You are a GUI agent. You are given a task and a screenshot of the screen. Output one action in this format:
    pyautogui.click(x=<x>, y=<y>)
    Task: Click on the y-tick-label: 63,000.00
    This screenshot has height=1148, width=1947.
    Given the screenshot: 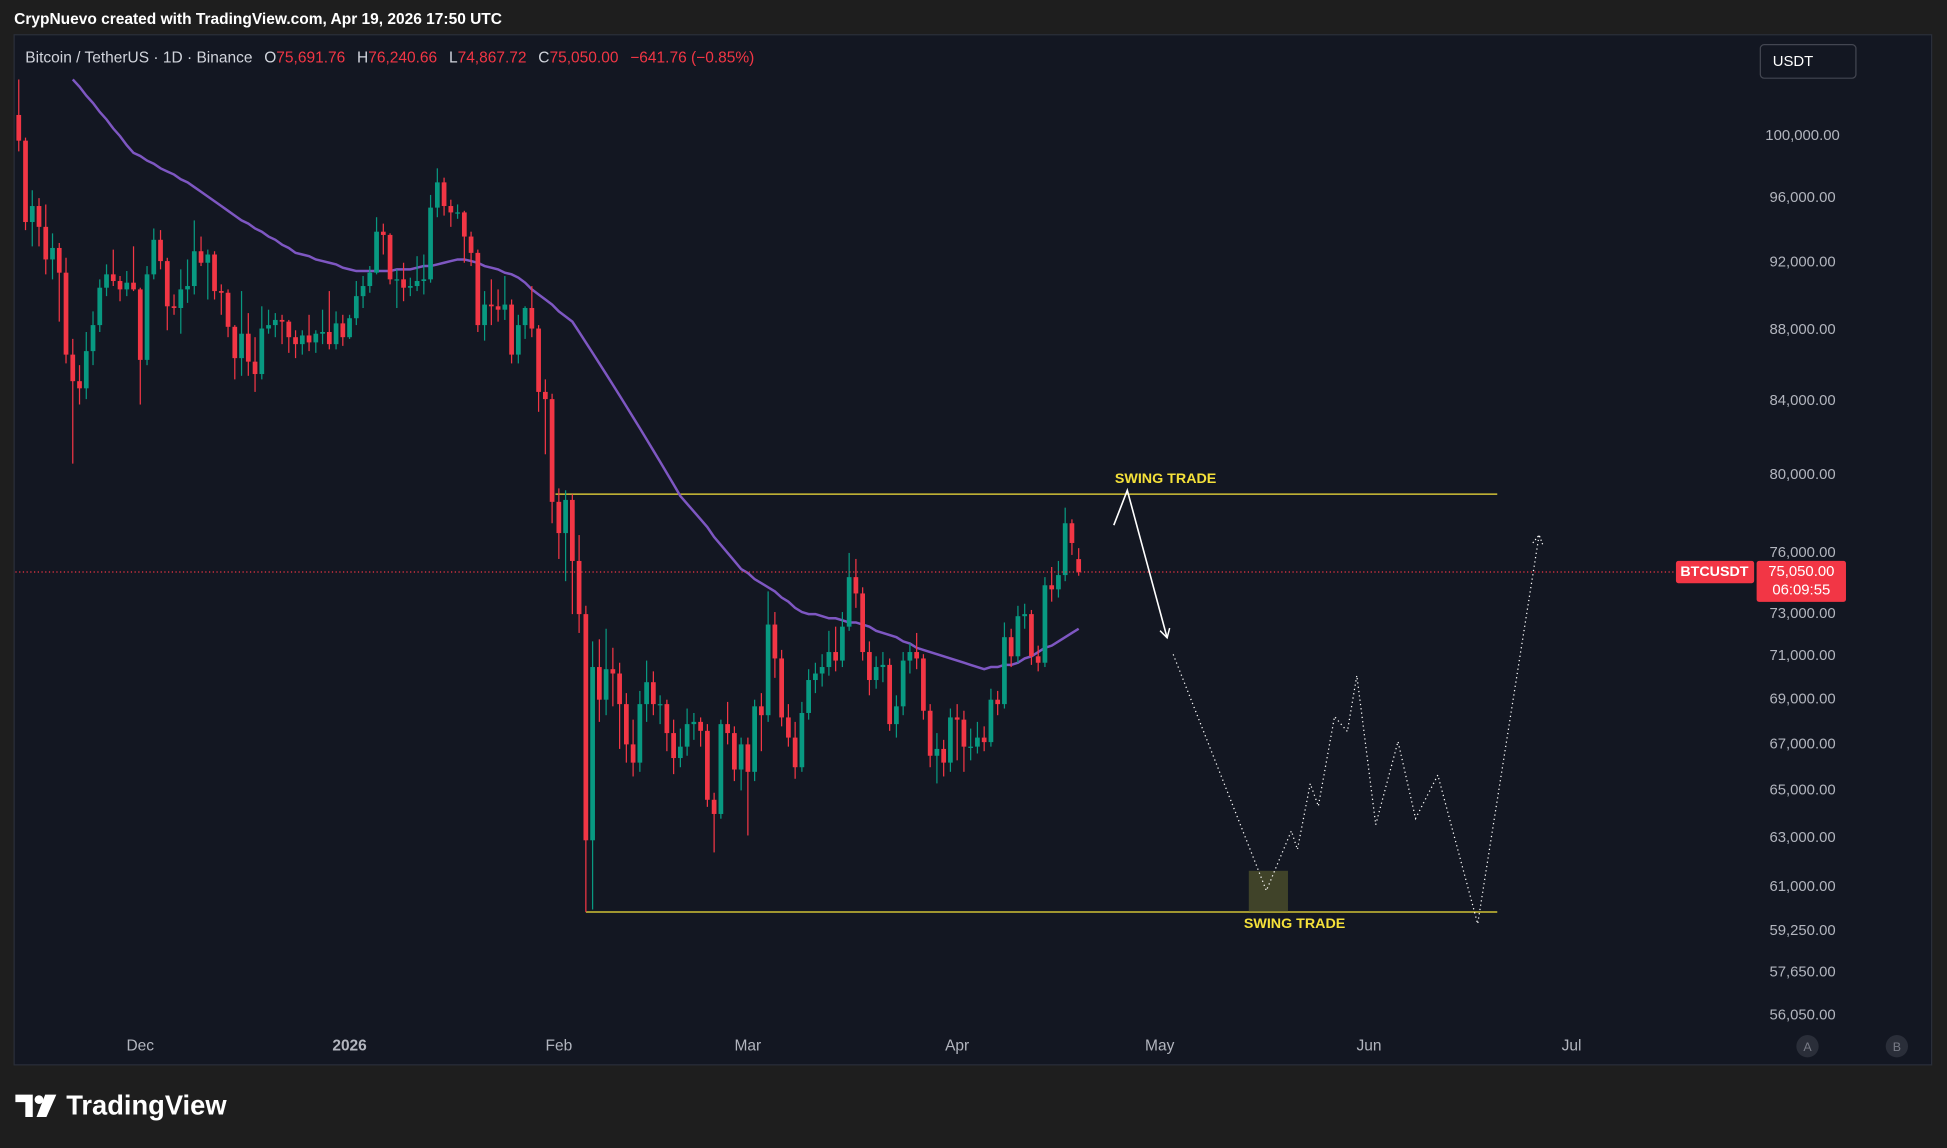 What is the action you would take?
    pyautogui.click(x=1802, y=838)
    